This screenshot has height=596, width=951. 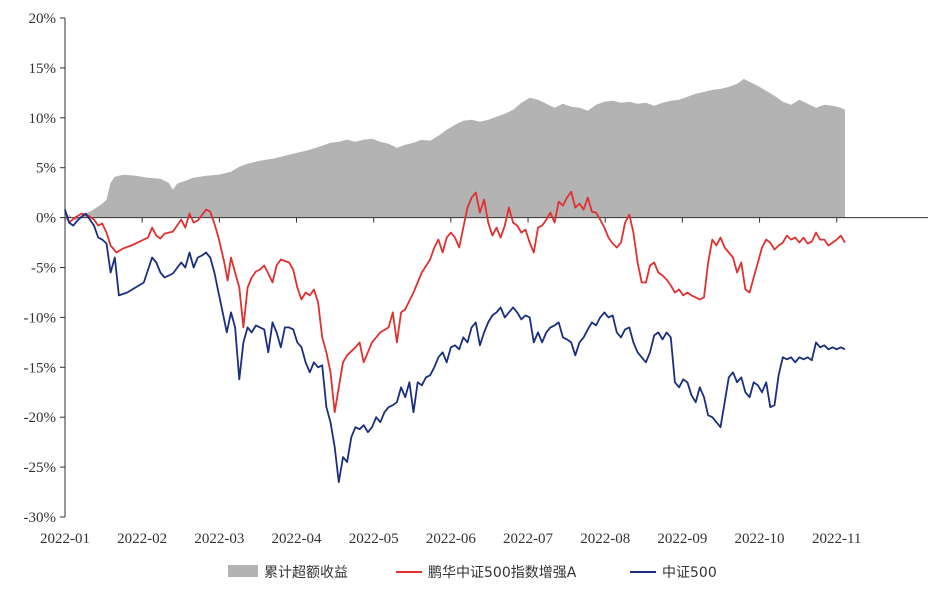 What do you see at coordinates (219, 539) in the screenshot?
I see `x-tick-label: 2022-03` at bounding box center [219, 539].